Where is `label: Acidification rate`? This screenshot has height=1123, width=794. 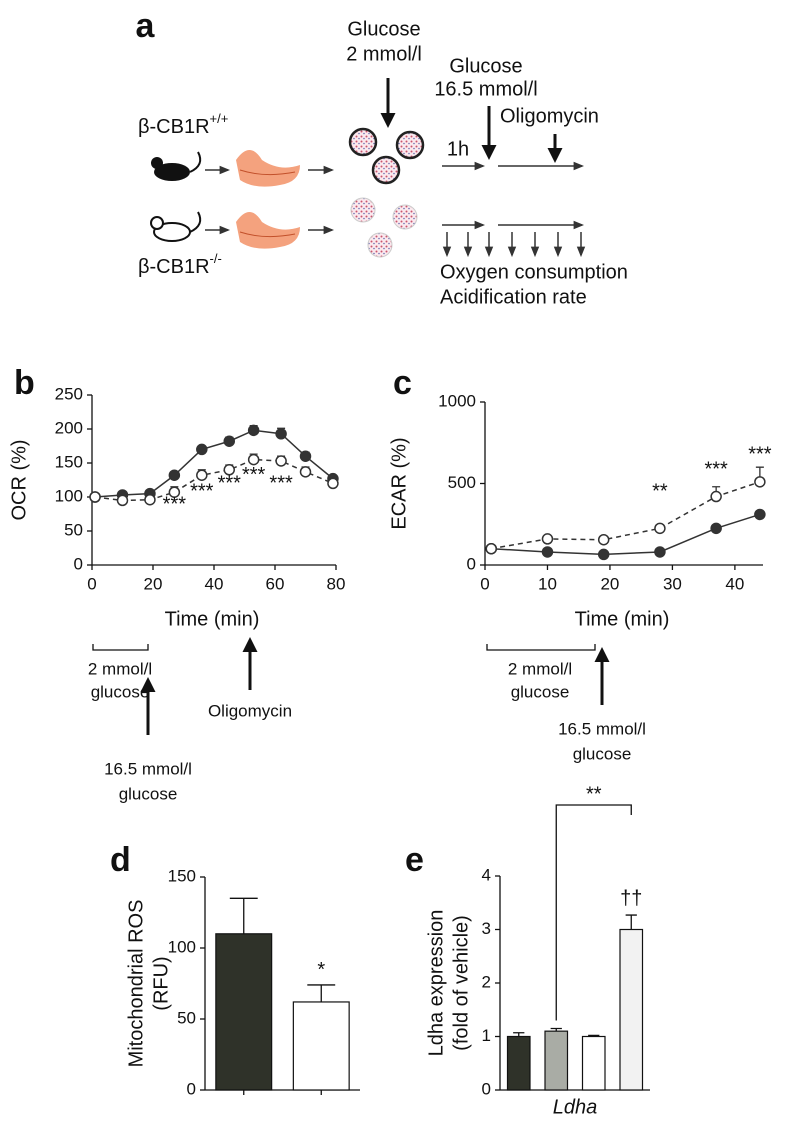 label: Acidification rate is located at coordinates (513, 297).